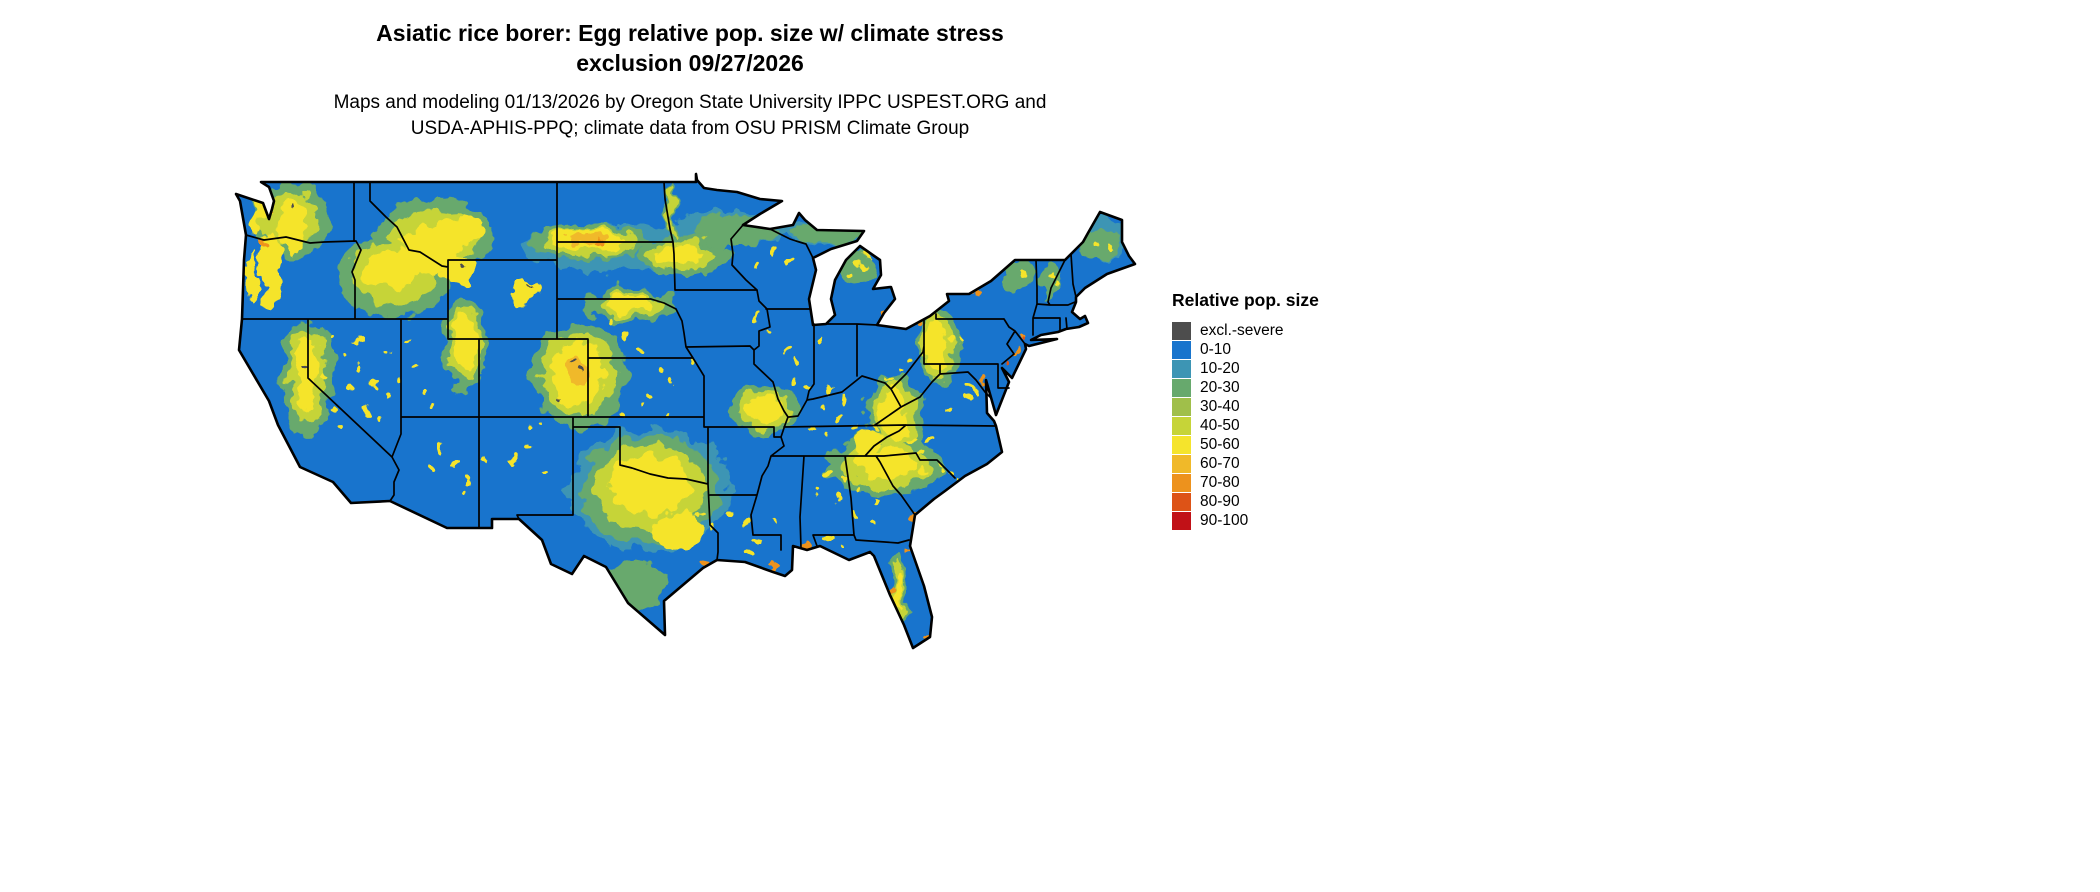 This screenshot has height=892, width=2100. Describe the element at coordinates (1245, 501) in the screenshot. I see `legend-item-80-90: 80-90` at that location.